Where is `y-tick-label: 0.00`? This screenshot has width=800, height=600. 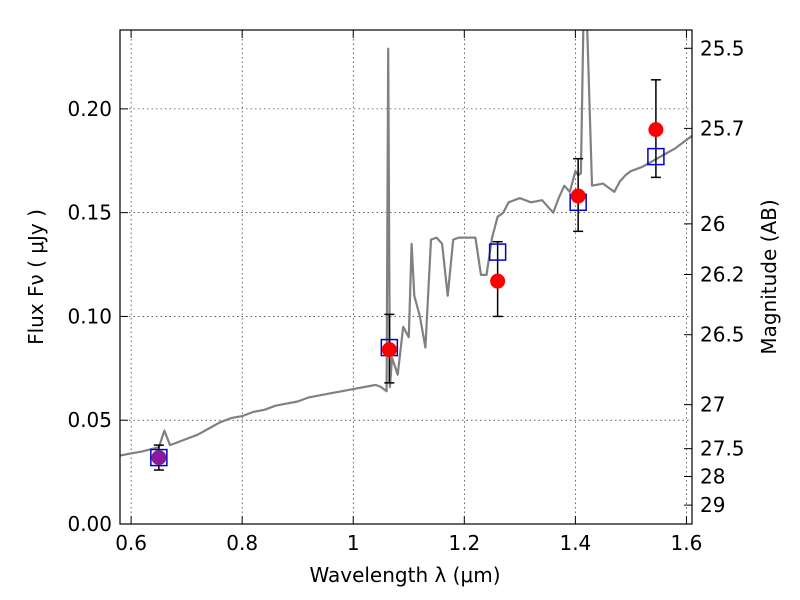 y-tick-label: 0.00 is located at coordinates (89, 524).